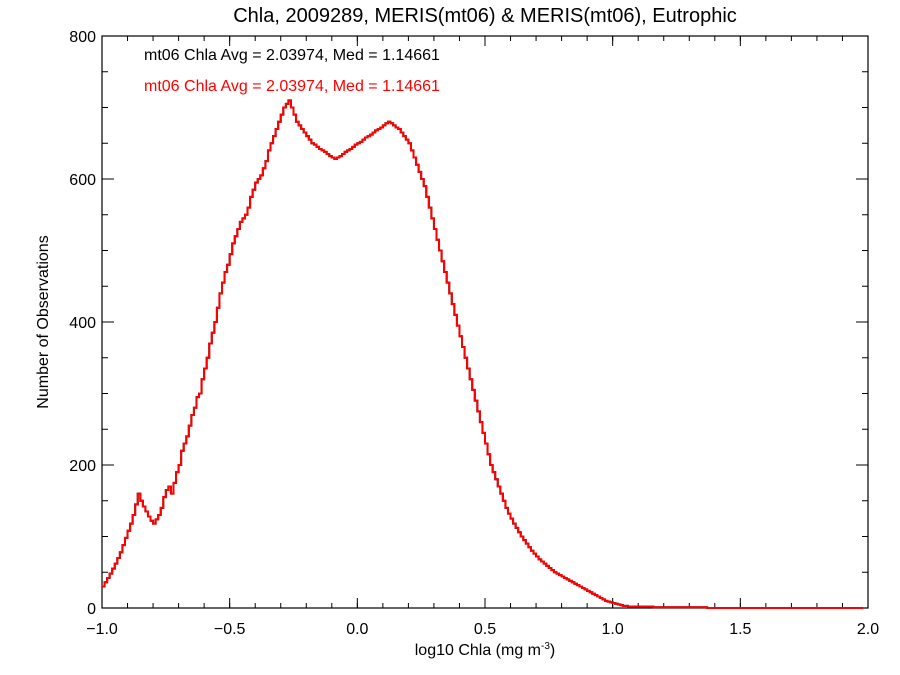  Describe the element at coordinates (82, 323) in the screenshot. I see `y-tick-label: 400` at that location.